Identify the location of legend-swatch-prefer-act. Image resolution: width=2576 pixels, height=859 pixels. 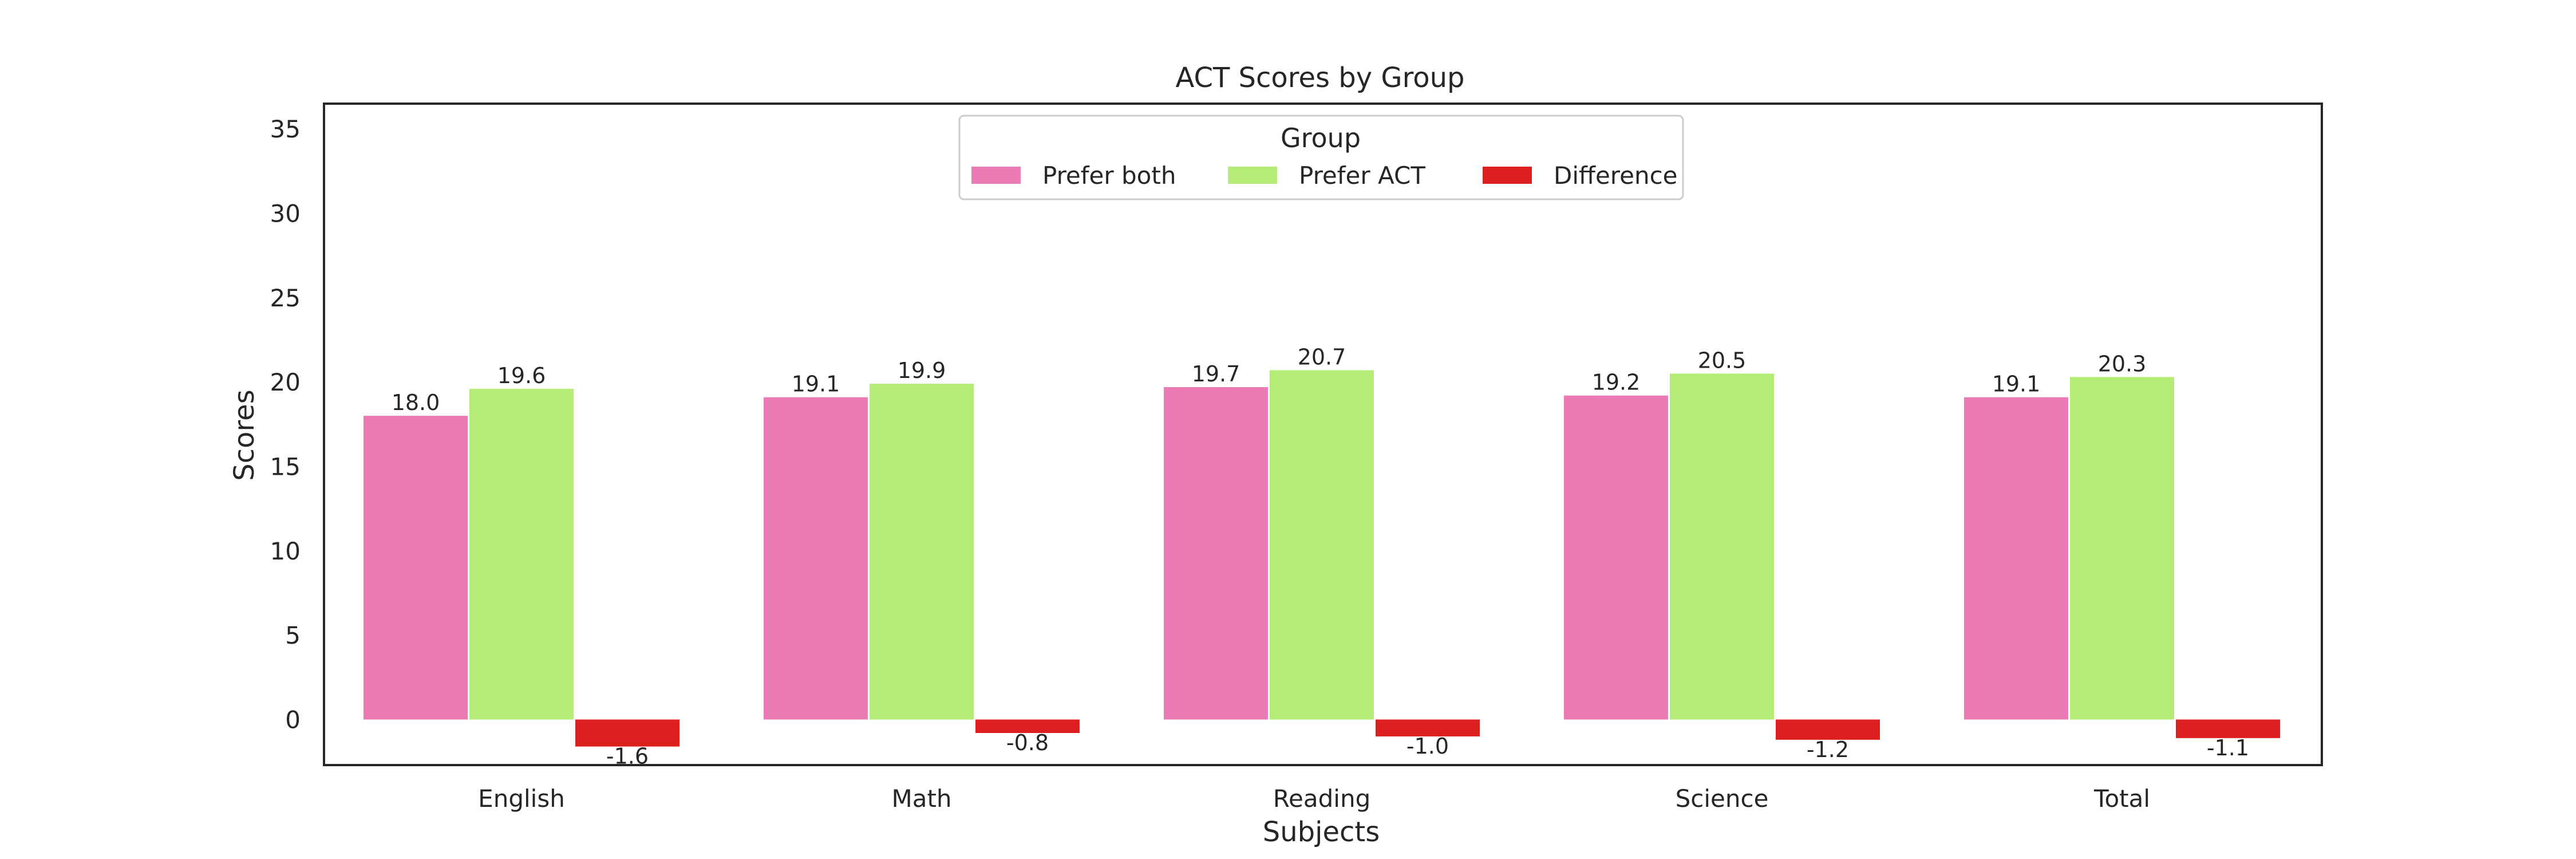
(1252, 175).